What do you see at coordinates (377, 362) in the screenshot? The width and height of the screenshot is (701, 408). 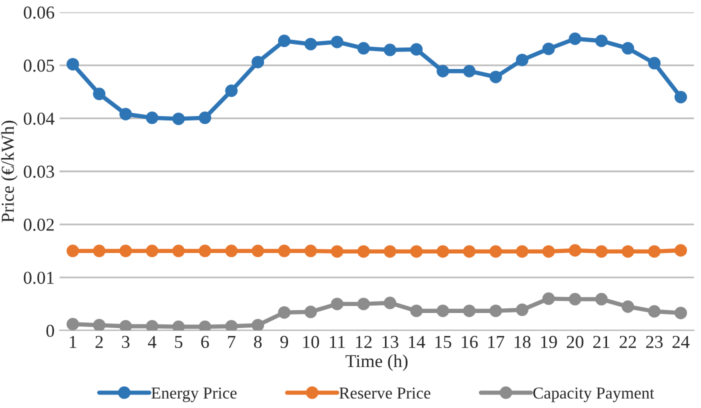 I see `x-axis-title: Time (h)` at bounding box center [377, 362].